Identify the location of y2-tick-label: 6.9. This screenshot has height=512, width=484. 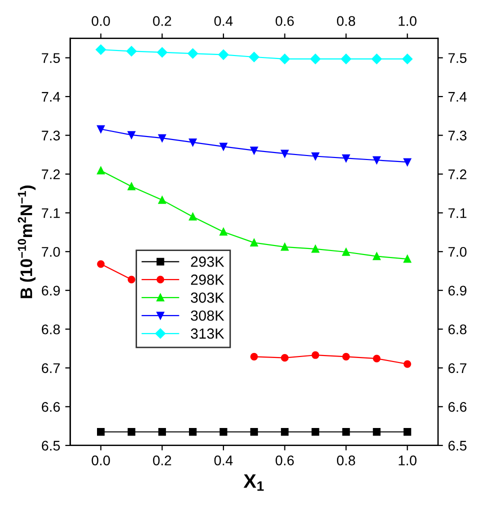
(457, 291).